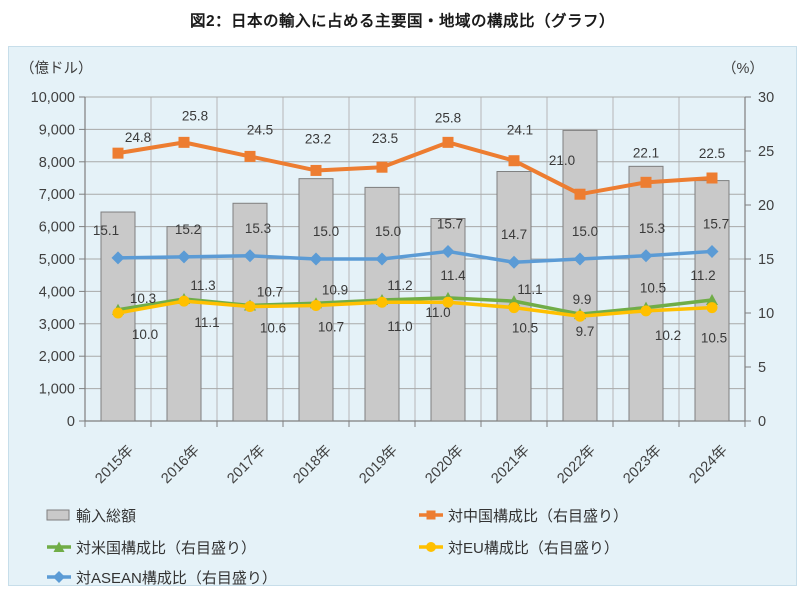 The image size is (805, 594). I want to click on legend-item-china: 対中国構成比（右目盛り）, so click(523, 515).